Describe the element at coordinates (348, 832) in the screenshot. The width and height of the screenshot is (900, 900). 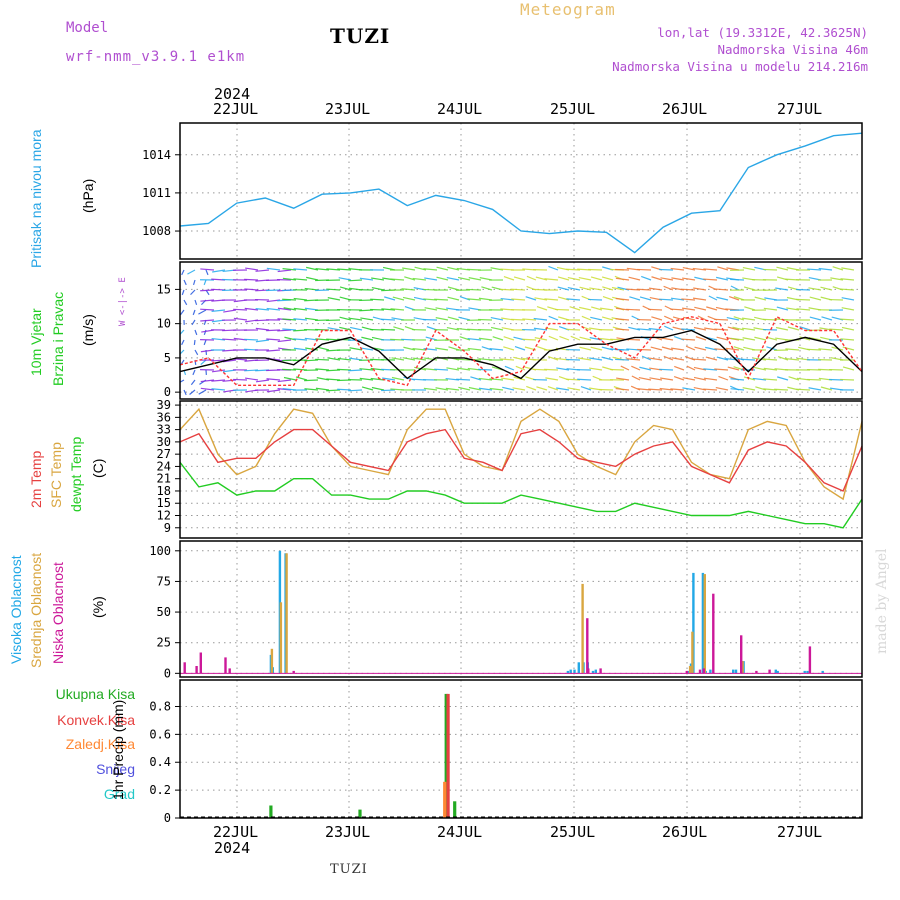
I see `bottom-date-1: 23JUL` at that location.